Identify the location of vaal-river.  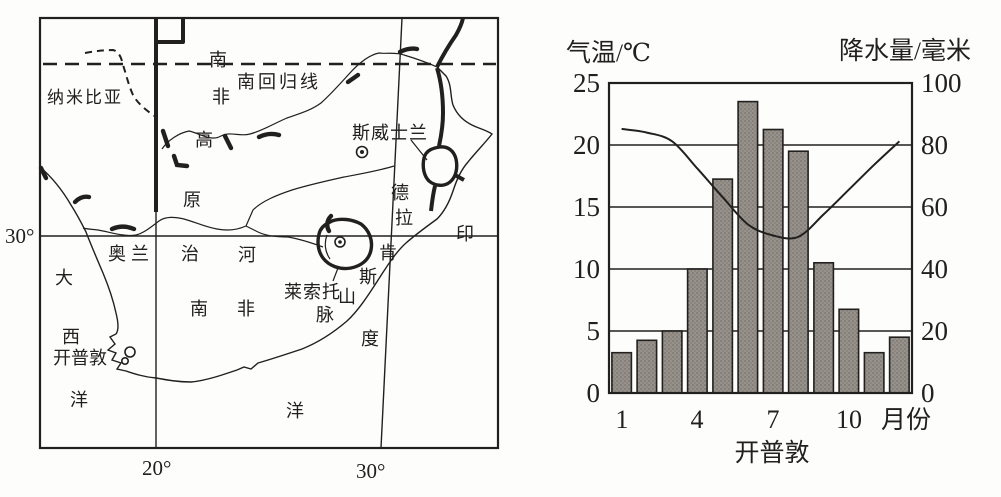
(320, 196).